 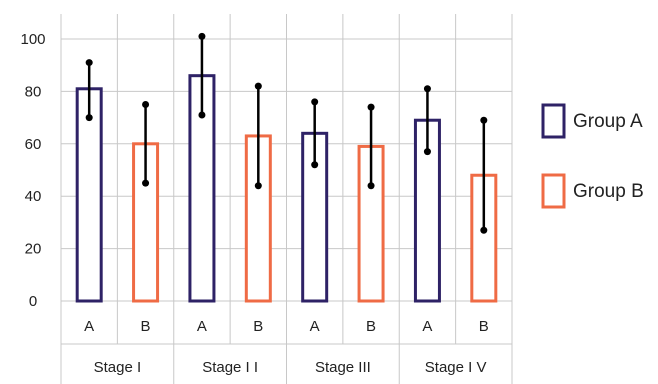 What do you see at coordinates (32, 39) in the screenshot?
I see `y-tick-label: 100` at bounding box center [32, 39].